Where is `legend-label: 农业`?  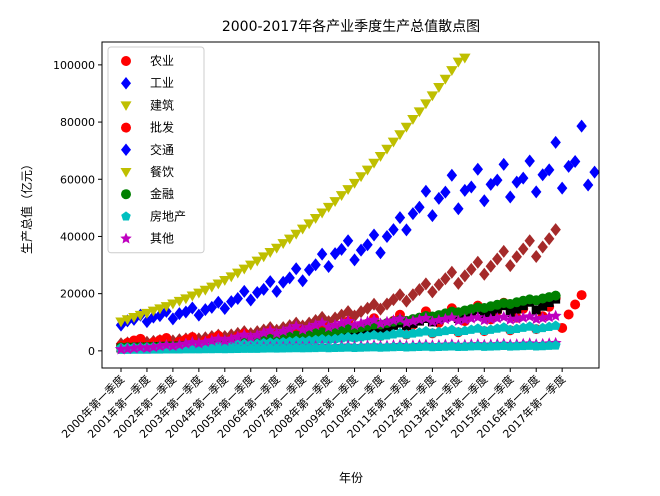
legend-label: 农业 is located at coordinates (162, 61).